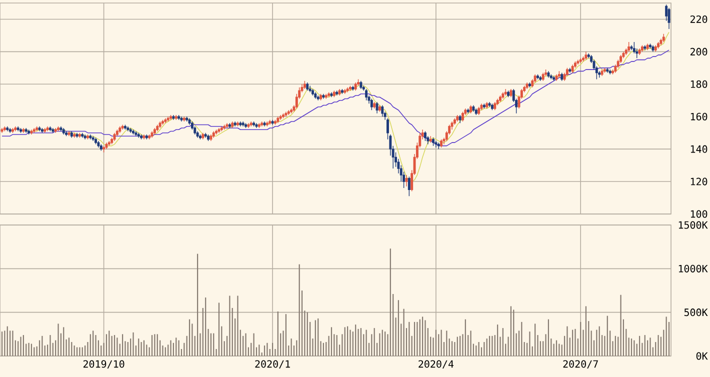  Describe the element at coordinates (436, 364) in the screenshot. I see `x-tick-label: 2020/4` at that location.